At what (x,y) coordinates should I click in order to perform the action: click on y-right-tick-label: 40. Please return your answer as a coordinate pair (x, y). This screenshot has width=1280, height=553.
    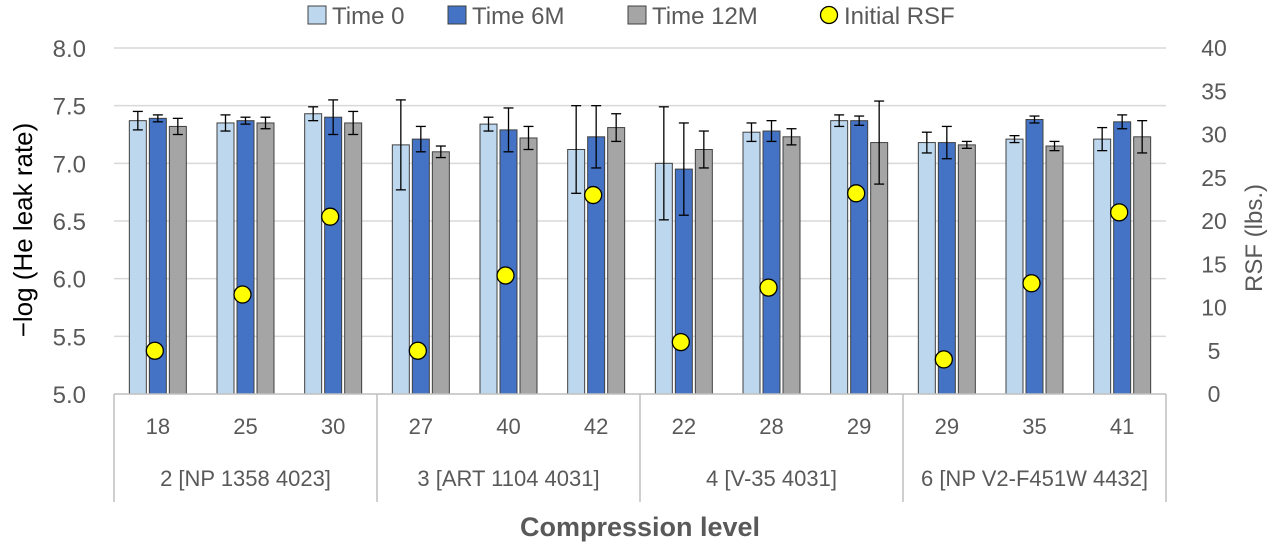
    Looking at the image, I should click on (1214, 48).